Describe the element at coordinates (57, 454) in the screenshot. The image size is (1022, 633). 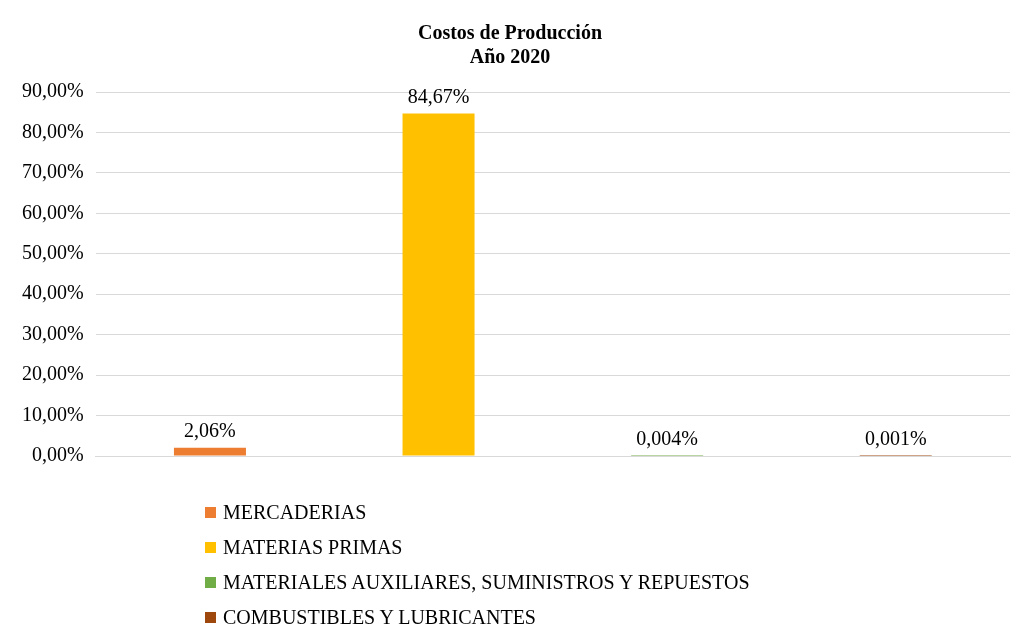
I see `y-tick-label: 0,00%` at that location.